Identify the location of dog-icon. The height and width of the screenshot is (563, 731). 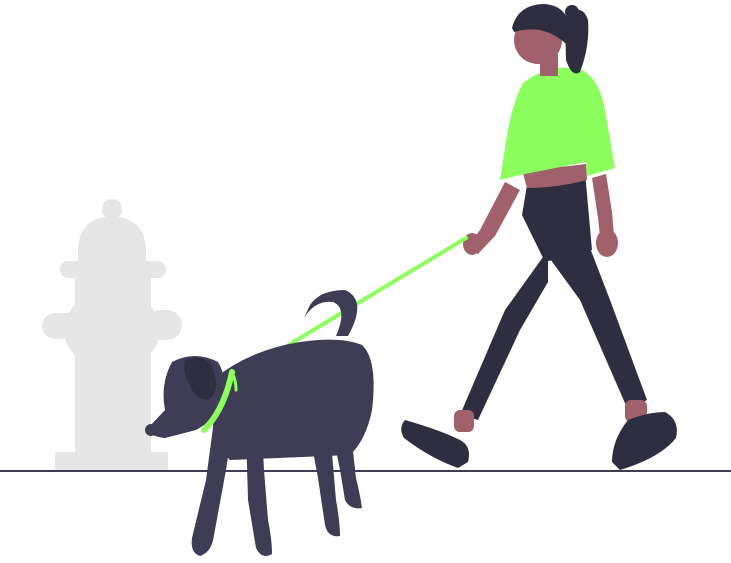
(259, 423).